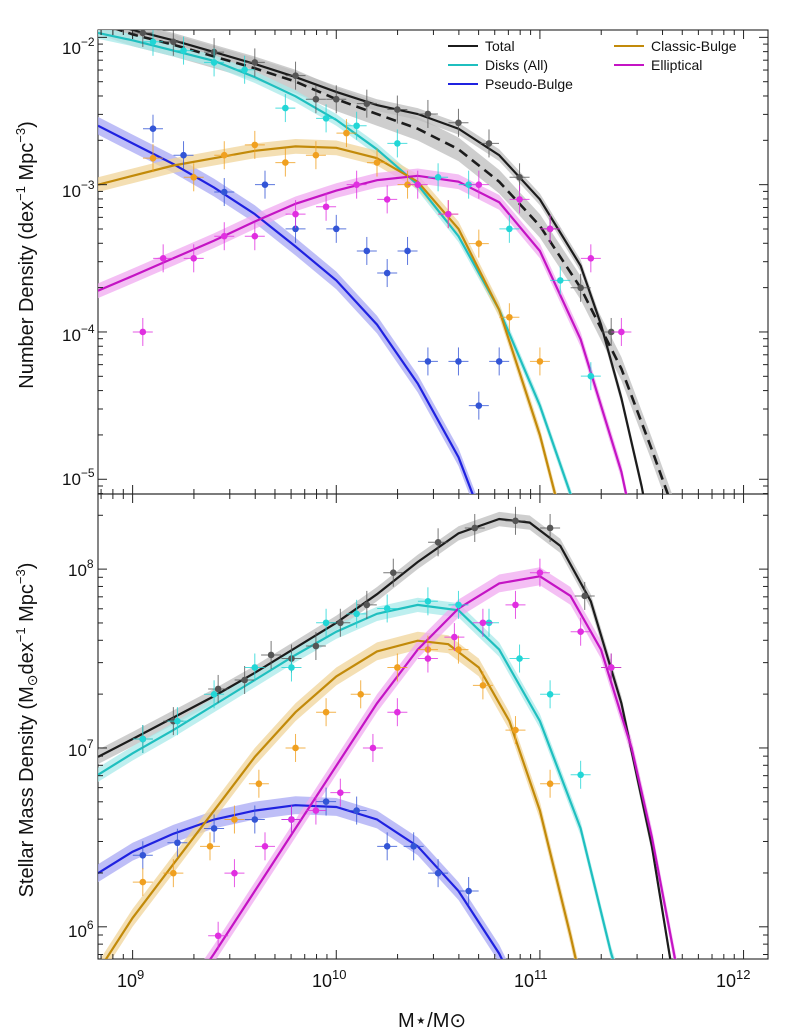 The height and width of the screenshot is (1035, 800). Describe the element at coordinates (434, 979) in the screenshot. I see `x-tick-labels: 109 1010 1011 1012` at that location.